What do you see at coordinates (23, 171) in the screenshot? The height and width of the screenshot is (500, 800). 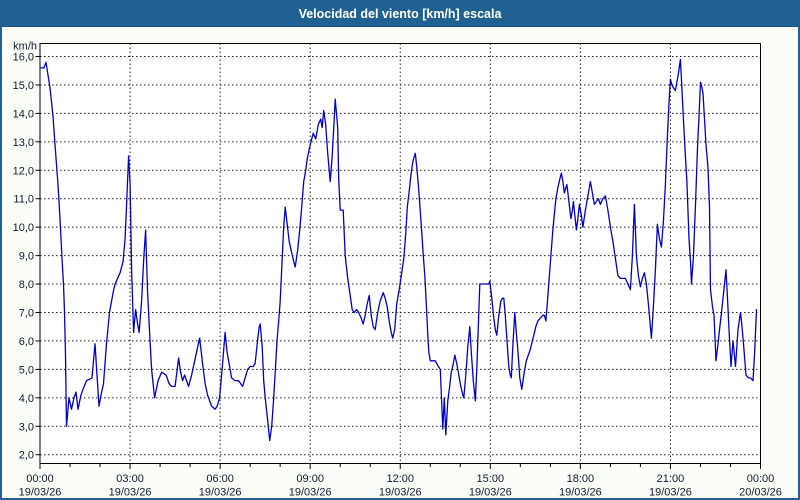 I see `y-tick-label: 12,0` at bounding box center [23, 171].